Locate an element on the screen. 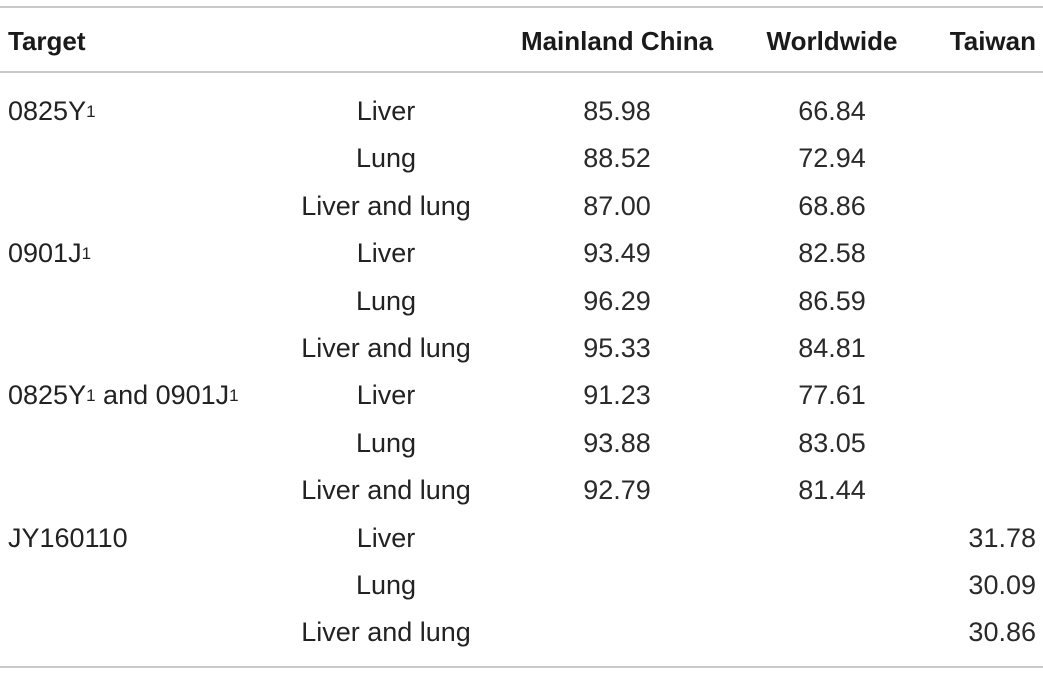  table-row: Liver and lung 95.33 84.81 is located at coordinates (521, 348).